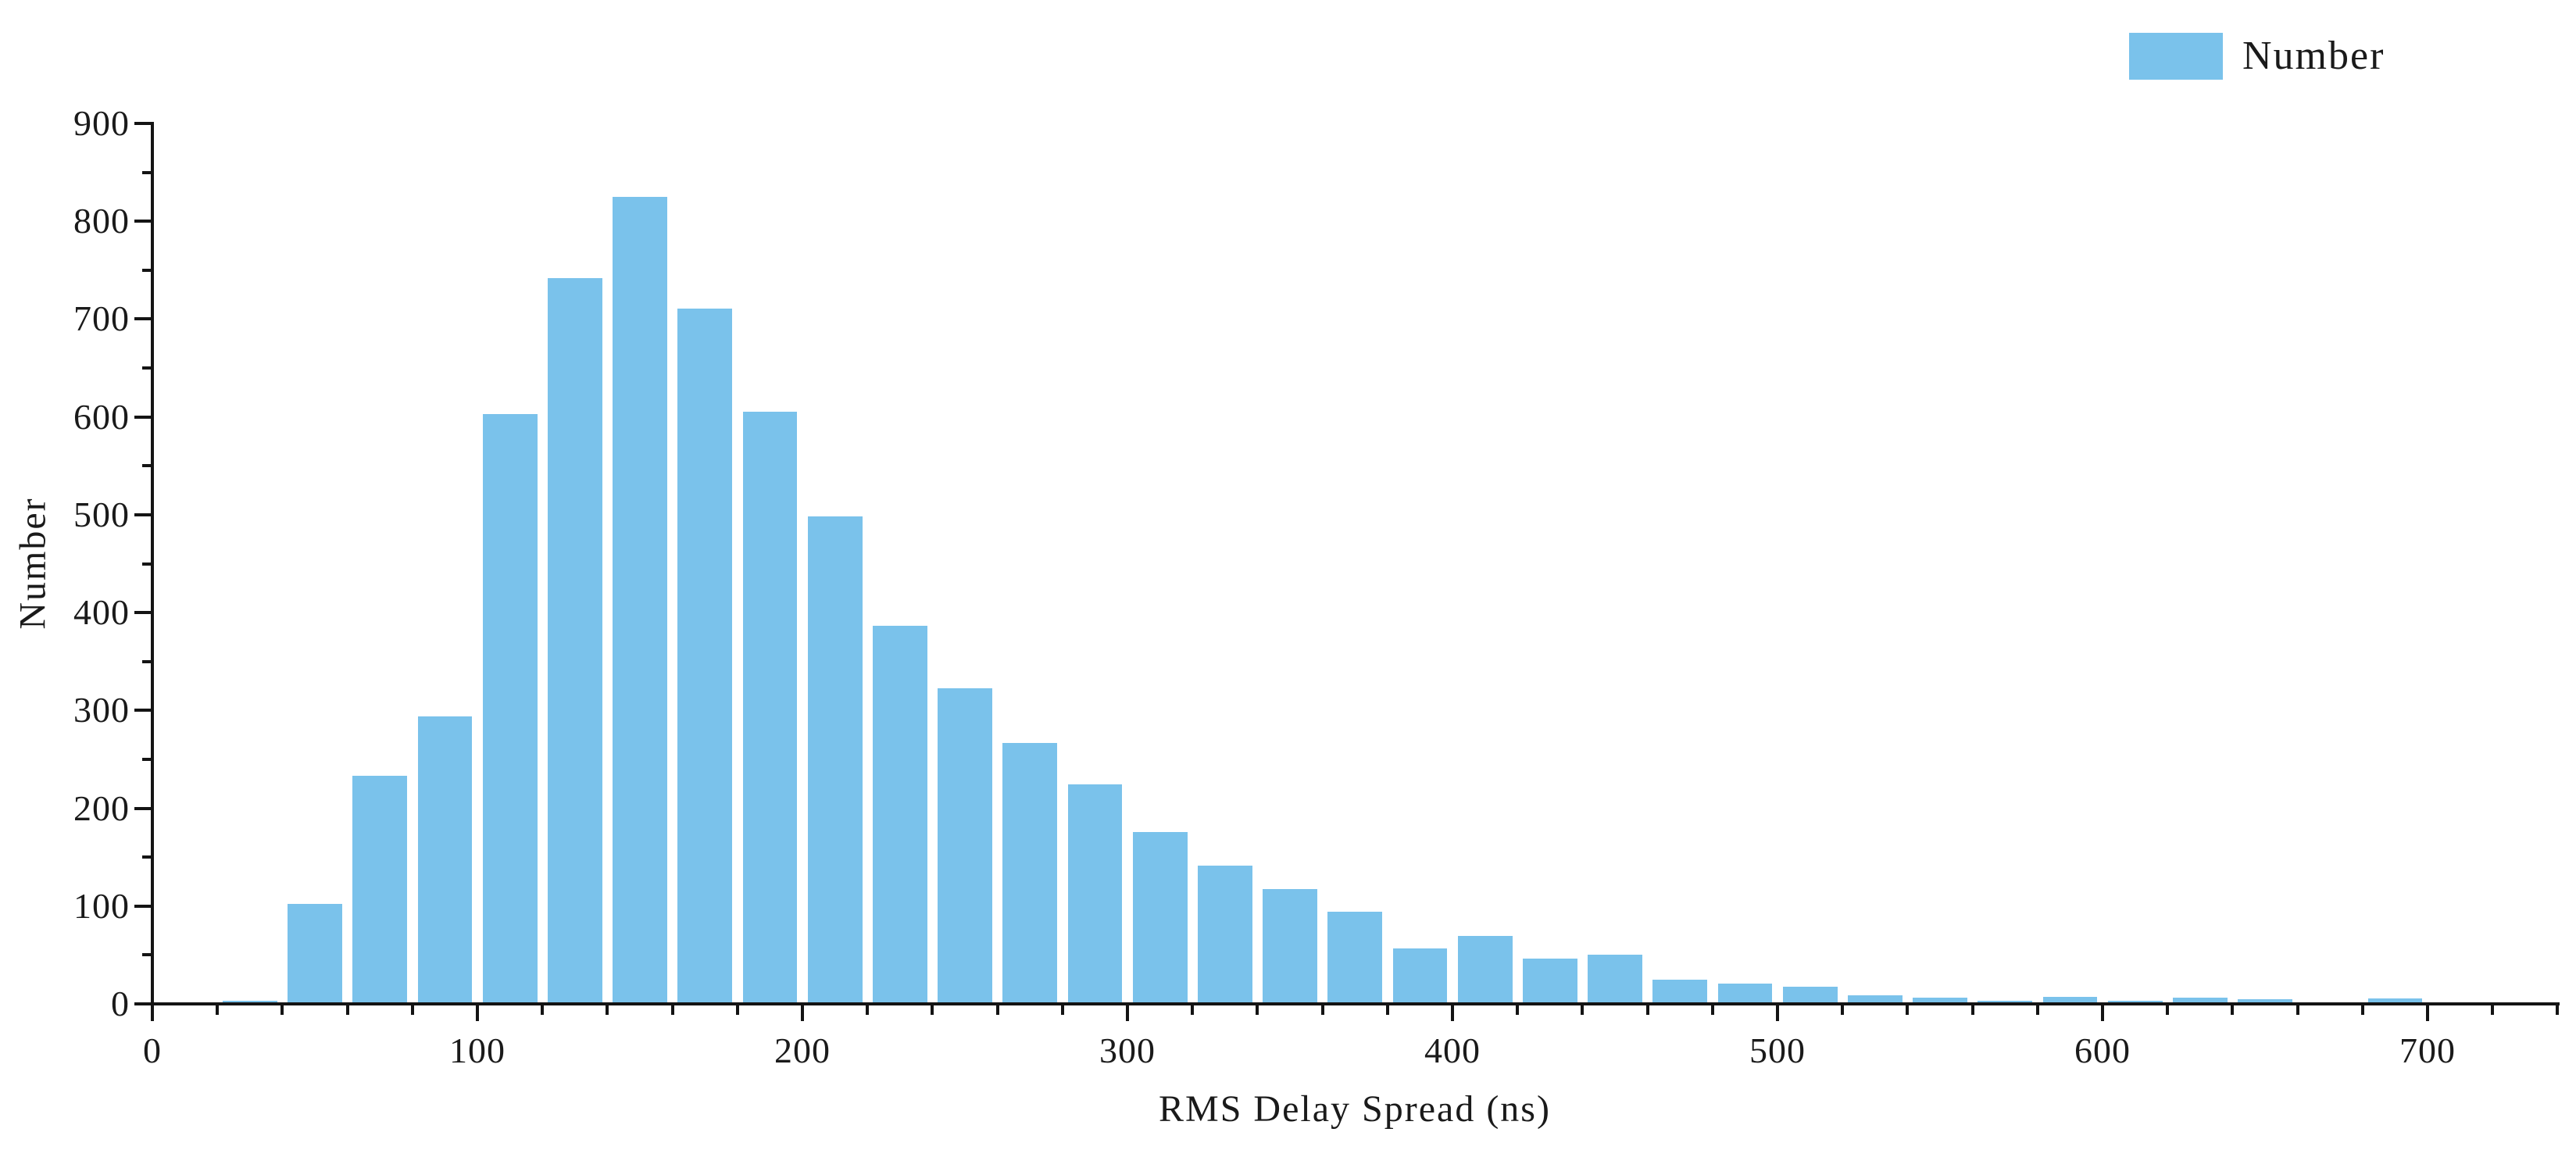  What do you see at coordinates (1355, 1109) in the screenshot?
I see `x-axis-title: RMS Delay Spread (ns)` at bounding box center [1355, 1109].